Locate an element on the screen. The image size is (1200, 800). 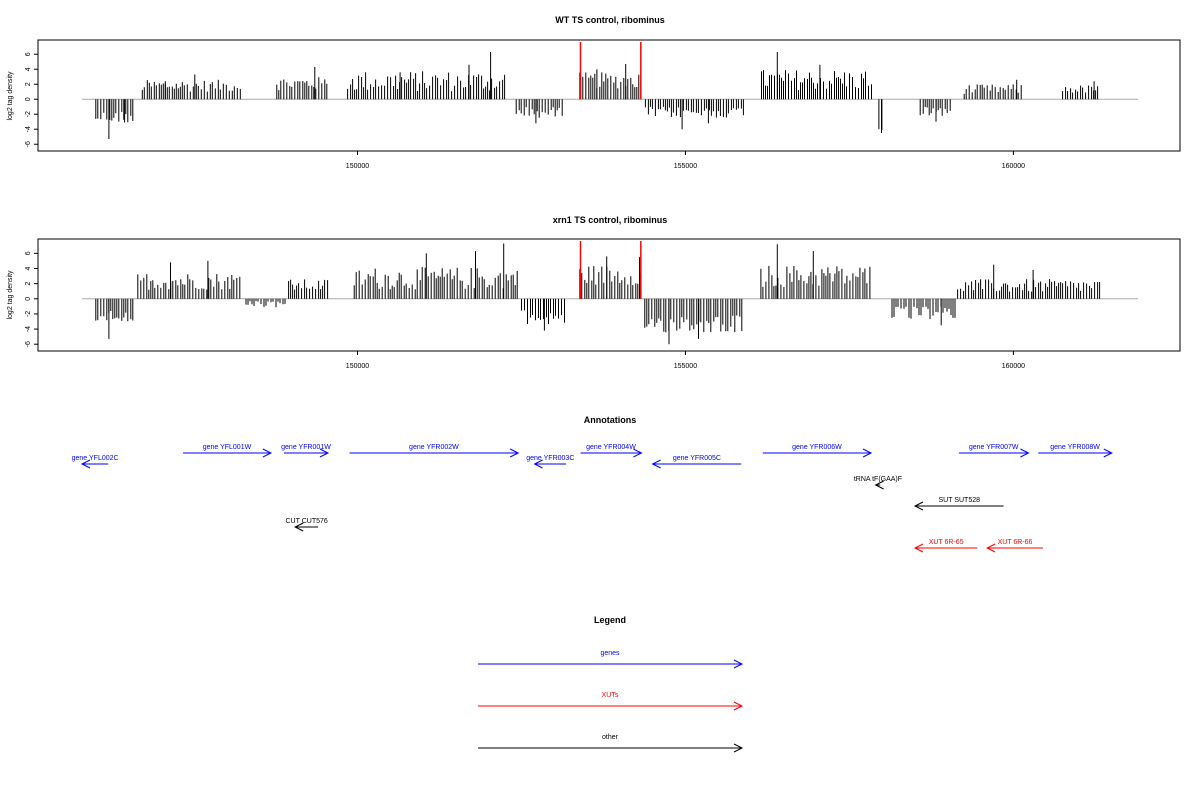
xrn1-y-tick-label: -6 is located at coordinates (28, 344).